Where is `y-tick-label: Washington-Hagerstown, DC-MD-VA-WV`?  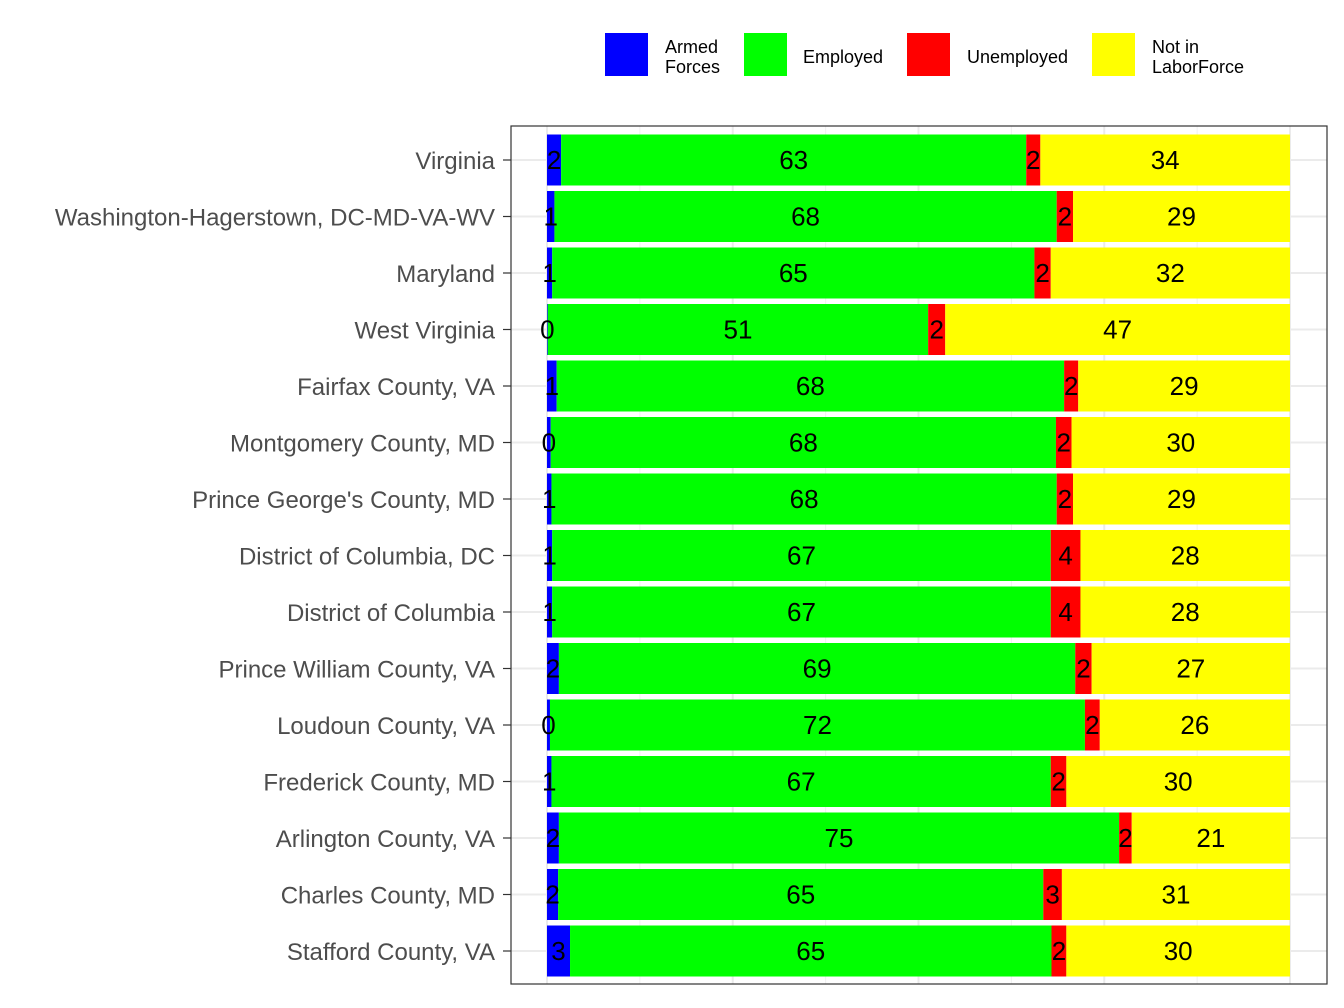
y-tick-label: Washington-Hagerstown, DC-MD-VA-WV is located at coordinates (275, 218).